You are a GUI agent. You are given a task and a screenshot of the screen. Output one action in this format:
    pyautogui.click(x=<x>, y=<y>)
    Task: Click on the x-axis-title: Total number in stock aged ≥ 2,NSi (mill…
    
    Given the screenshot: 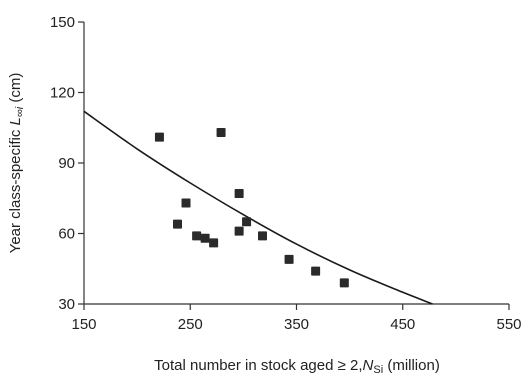 What is the action you would take?
    pyautogui.click(x=297, y=366)
    